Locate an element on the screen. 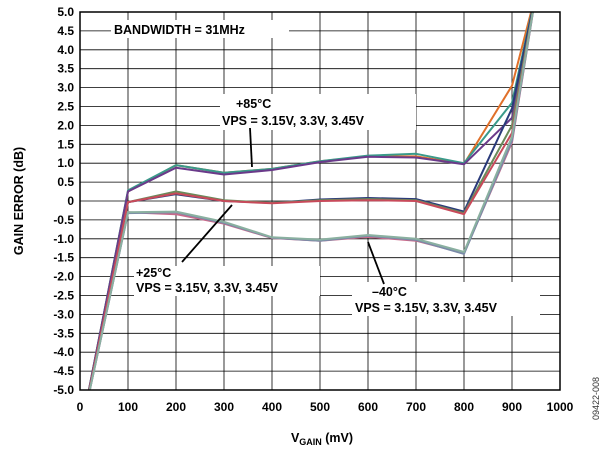 The image size is (609, 451). x-tick-labels: 0 100 200 300 400 500 600 700 800 900 1000 is located at coordinates (325, 407).